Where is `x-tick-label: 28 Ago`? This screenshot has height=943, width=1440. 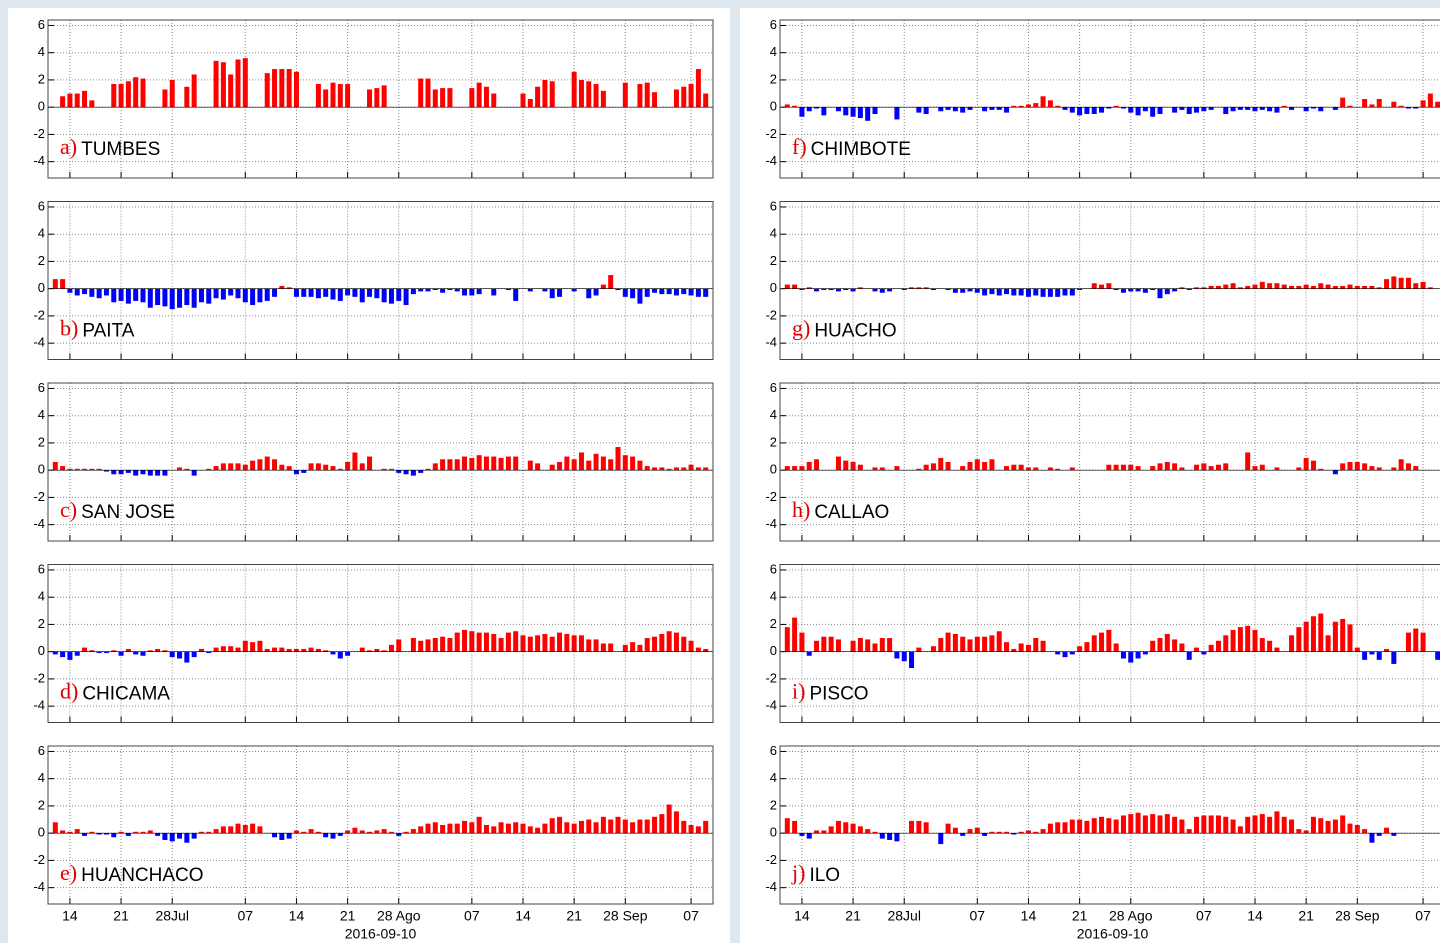
x-tick-label: 28 Ago is located at coordinates (1131, 916).